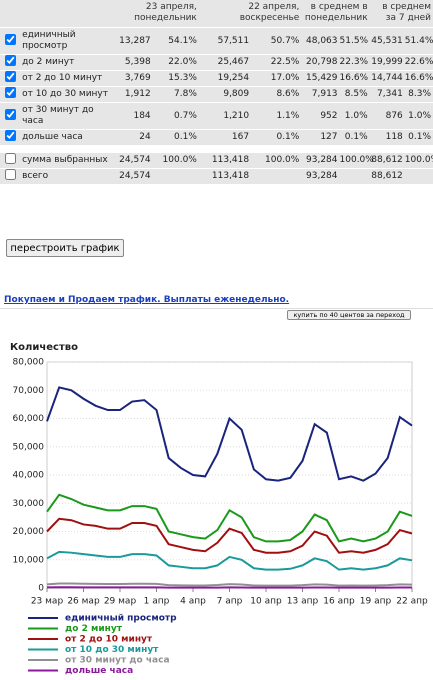  I want to click on percent-cell: 16.6%, so click(354, 78).